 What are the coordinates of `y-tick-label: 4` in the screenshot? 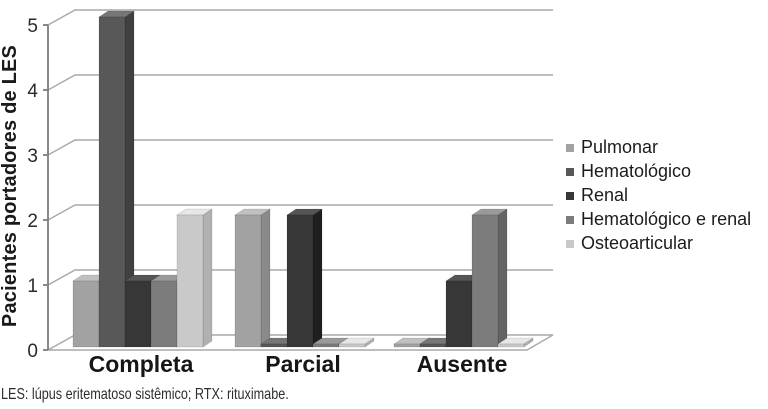 It's located at (32, 91).